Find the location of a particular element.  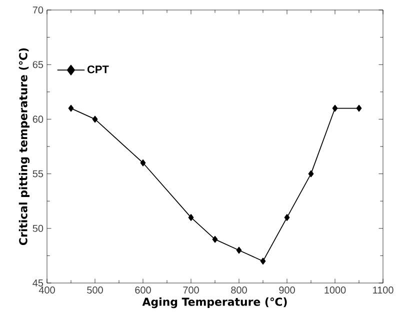

legend-label: CPT is located at coordinates (98, 70).